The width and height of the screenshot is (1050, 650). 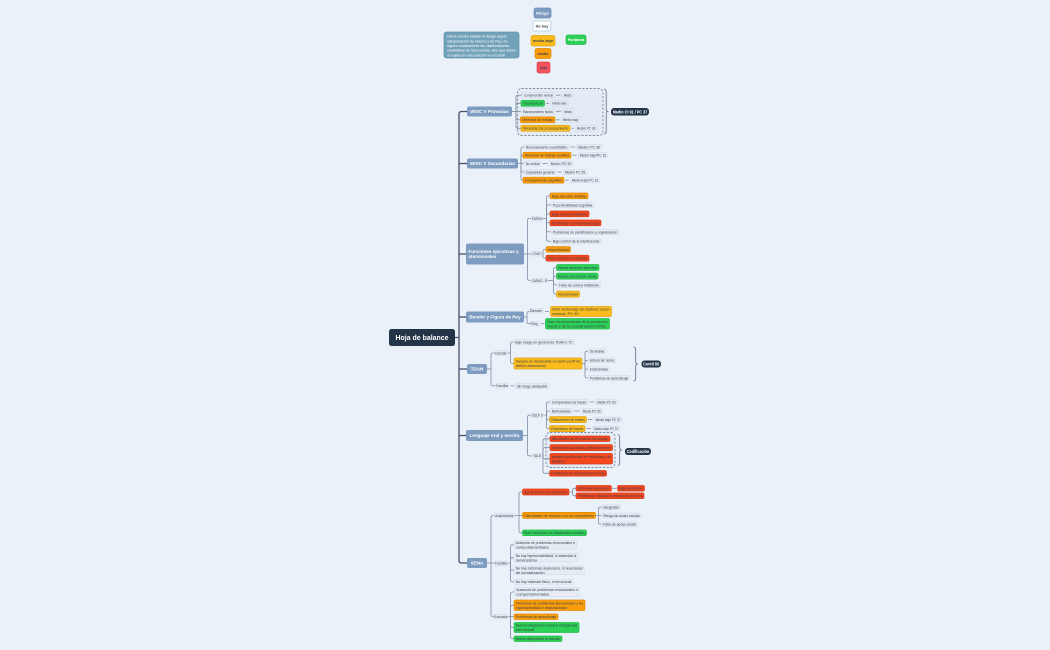 What do you see at coordinates (494, 435) in the screenshot?
I see `svg-text: Lenguaje oral y escrito` at bounding box center [494, 435].